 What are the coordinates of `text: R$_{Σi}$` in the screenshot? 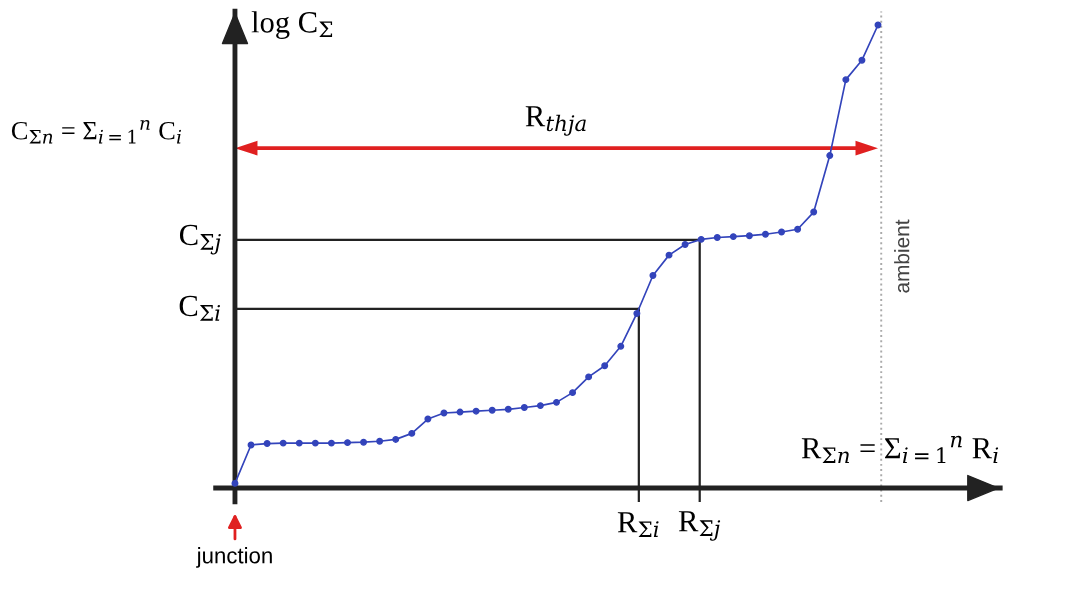 It's located at (638, 524).